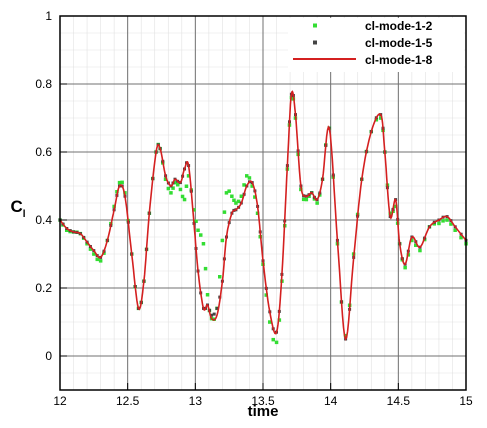 The width and height of the screenshot is (487, 428). I want to click on x-axis-ticks: 12 12.5 13 13.5 14 14.5 15, so click(263, 395).